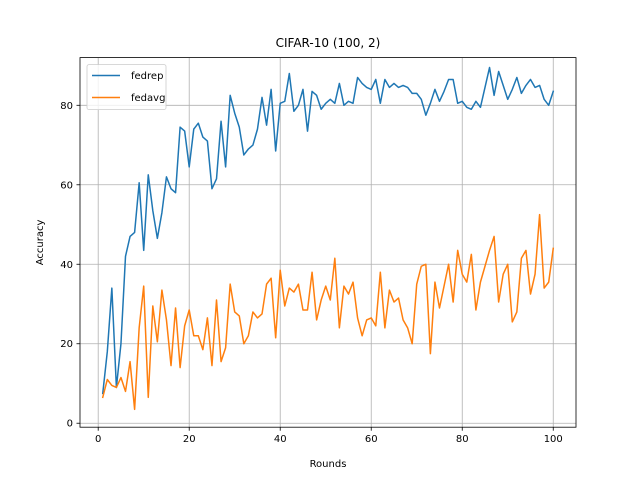  What do you see at coordinates (98, 439) in the screenshot?
I see `x-tick-label: 0` at bounding box center [98, 439].